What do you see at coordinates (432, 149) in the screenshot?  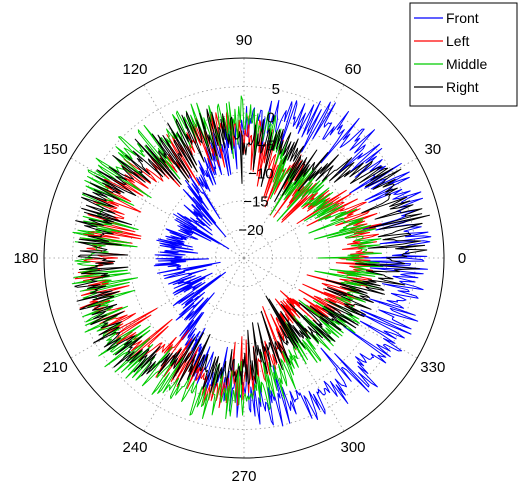 I see `angle-tick-label: 30` at bounding box center [432, 149].